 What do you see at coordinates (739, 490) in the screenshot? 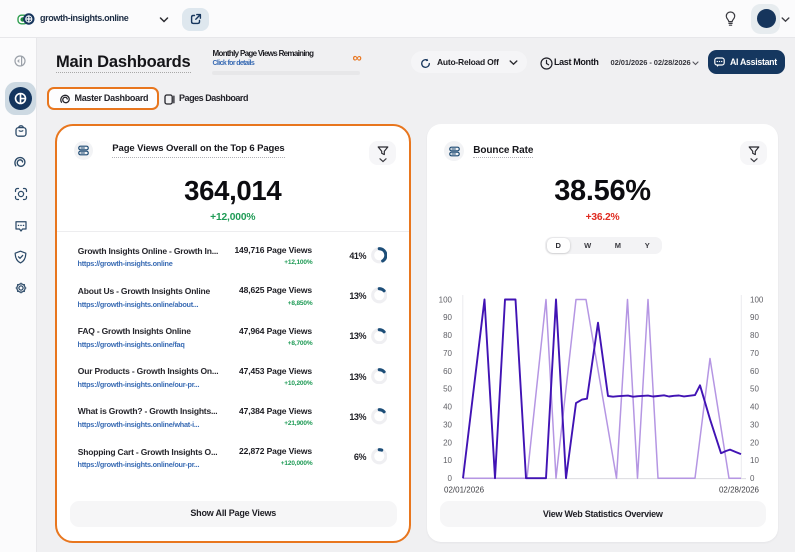
I see `svg-text: 02/28/2026` at bounding box center [739, 490].